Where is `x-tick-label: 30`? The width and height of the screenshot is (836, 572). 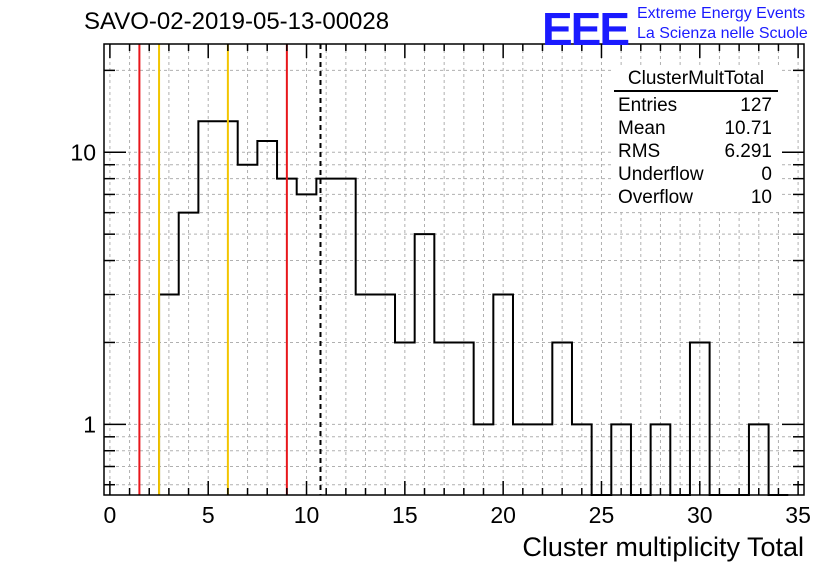
x-tick-label: 30 is located at coordinates (700, 515).